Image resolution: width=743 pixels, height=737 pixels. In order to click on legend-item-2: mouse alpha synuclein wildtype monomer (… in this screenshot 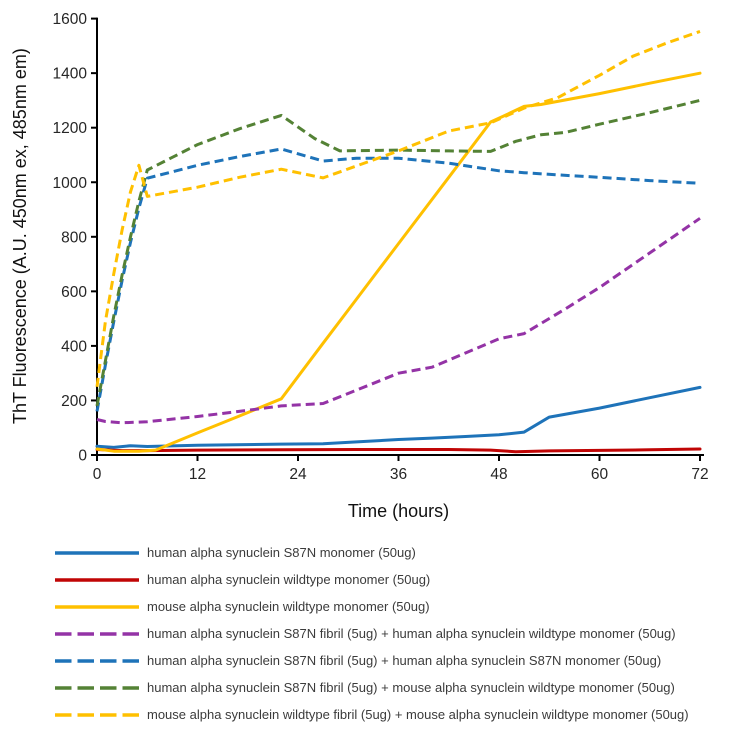, I will do `click(399, 606)`.